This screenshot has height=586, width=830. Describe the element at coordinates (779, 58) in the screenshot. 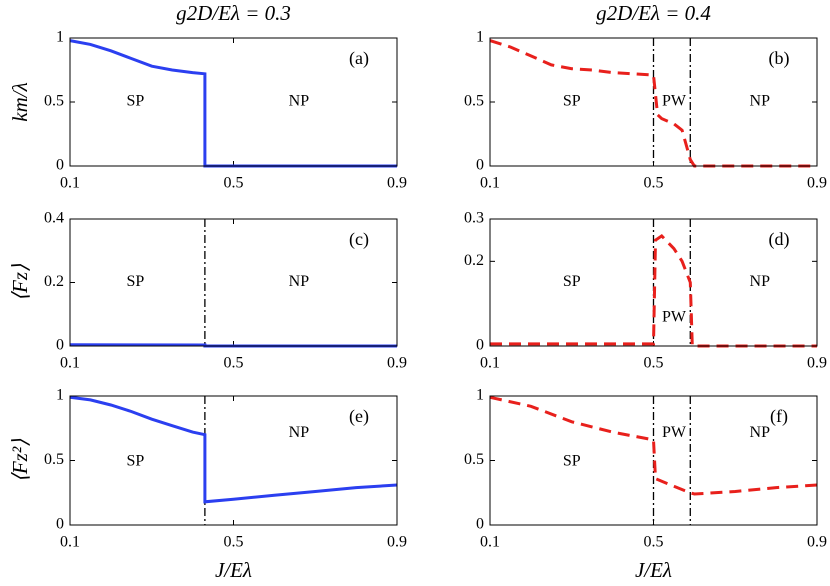

I see `panel-label: (b)` at that location.